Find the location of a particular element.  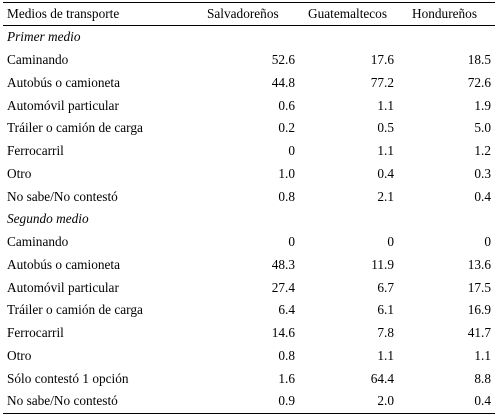

table-row: Tráiler o camión de carga 0.2 0.5 5.0 is located at coordinates (249, 128).